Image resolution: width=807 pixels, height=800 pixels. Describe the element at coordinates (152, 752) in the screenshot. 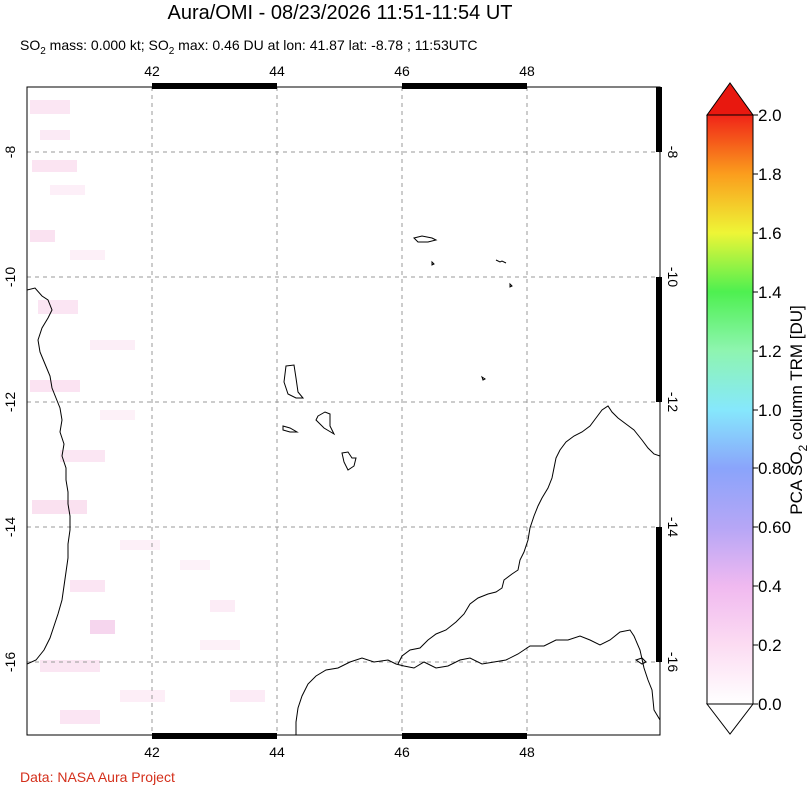

I see `lon-tick-bottom: 42` at that location.